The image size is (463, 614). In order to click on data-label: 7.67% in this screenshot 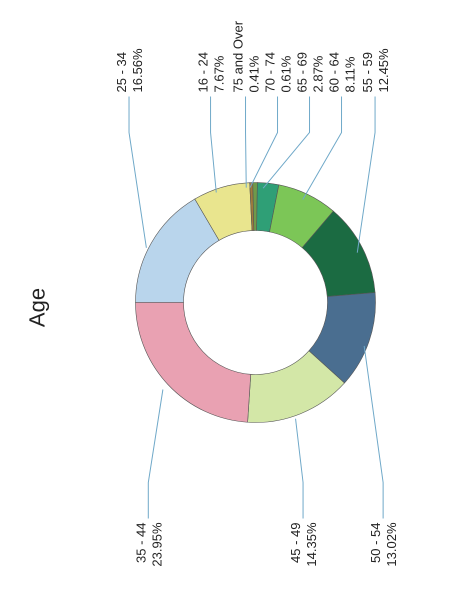, I will do `click(218, 73)`.